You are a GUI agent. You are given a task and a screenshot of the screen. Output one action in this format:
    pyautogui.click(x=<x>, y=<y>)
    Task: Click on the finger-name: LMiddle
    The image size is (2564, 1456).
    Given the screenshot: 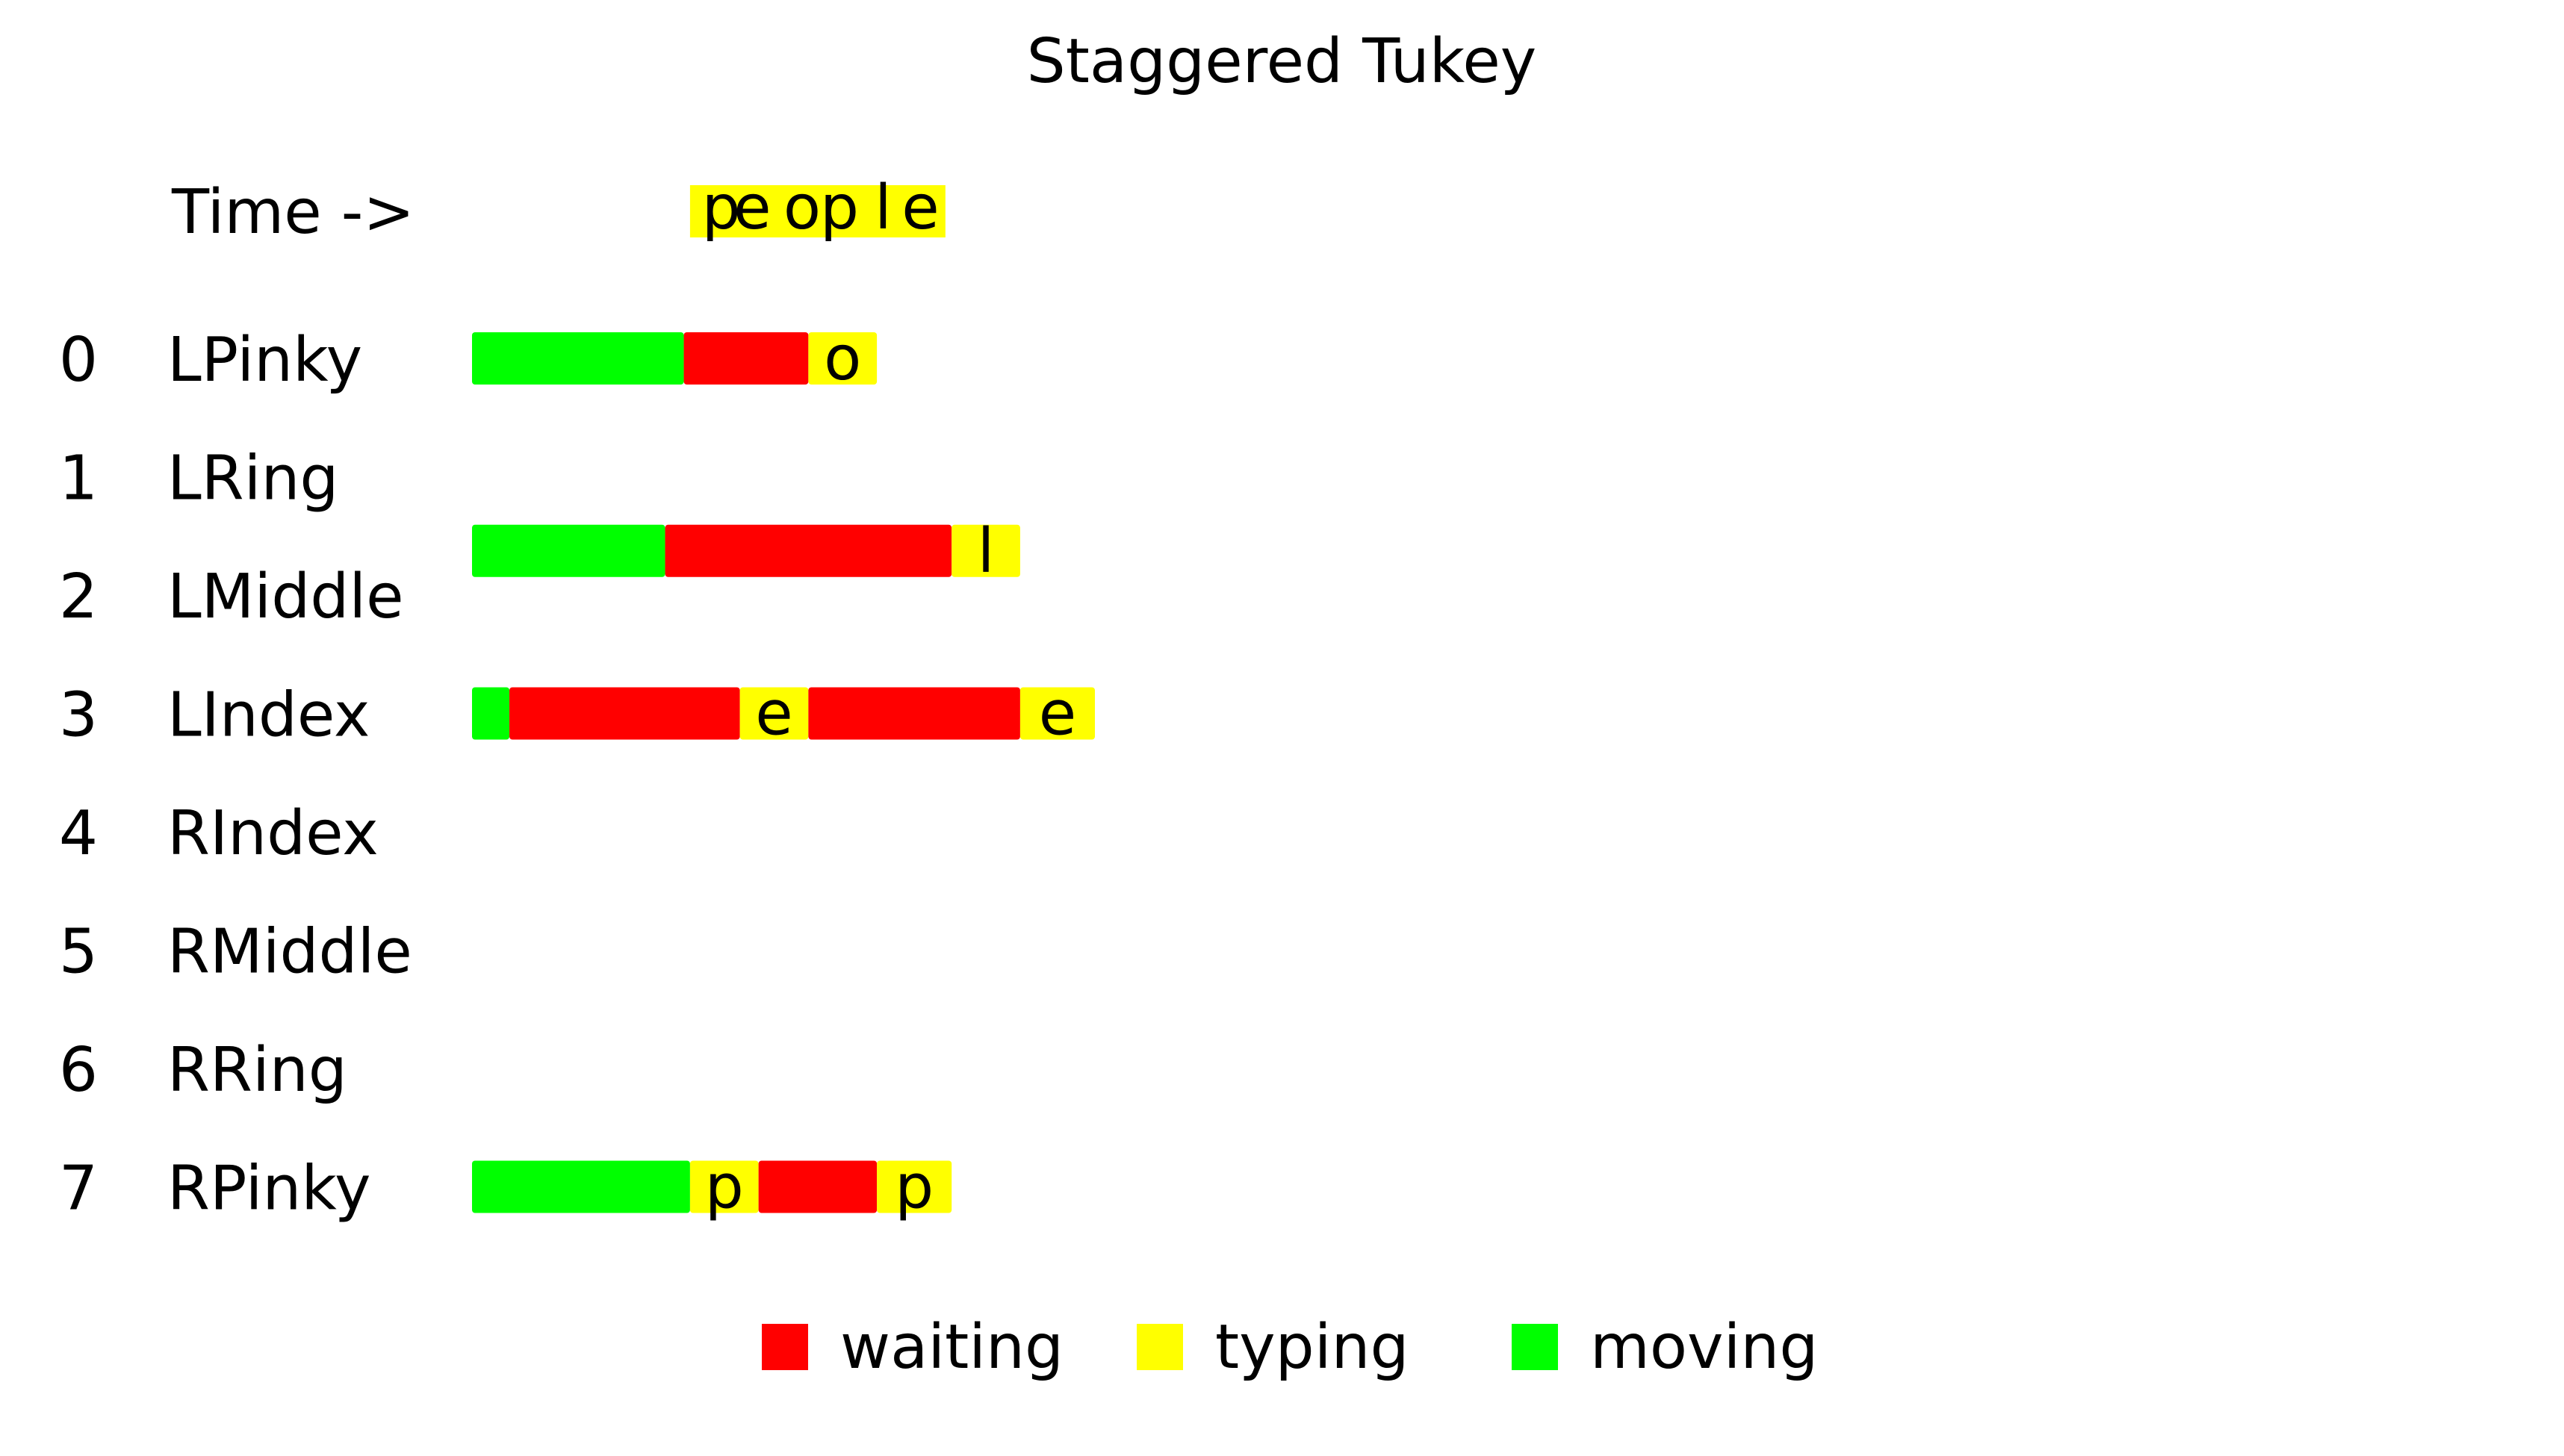 What is the action you would take?
    pyautogui.click(x=285, y=596)
    